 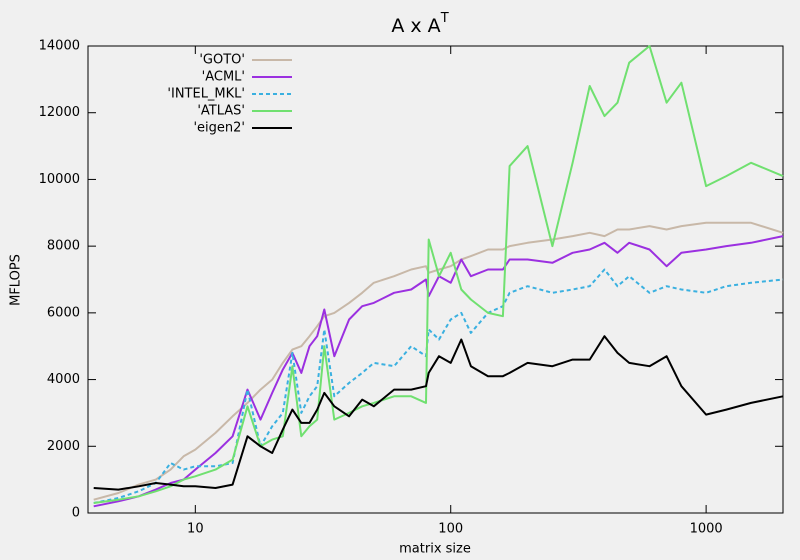 I want to click on legend-label: 'INTEL_MKL', so click(x=206, y=94).